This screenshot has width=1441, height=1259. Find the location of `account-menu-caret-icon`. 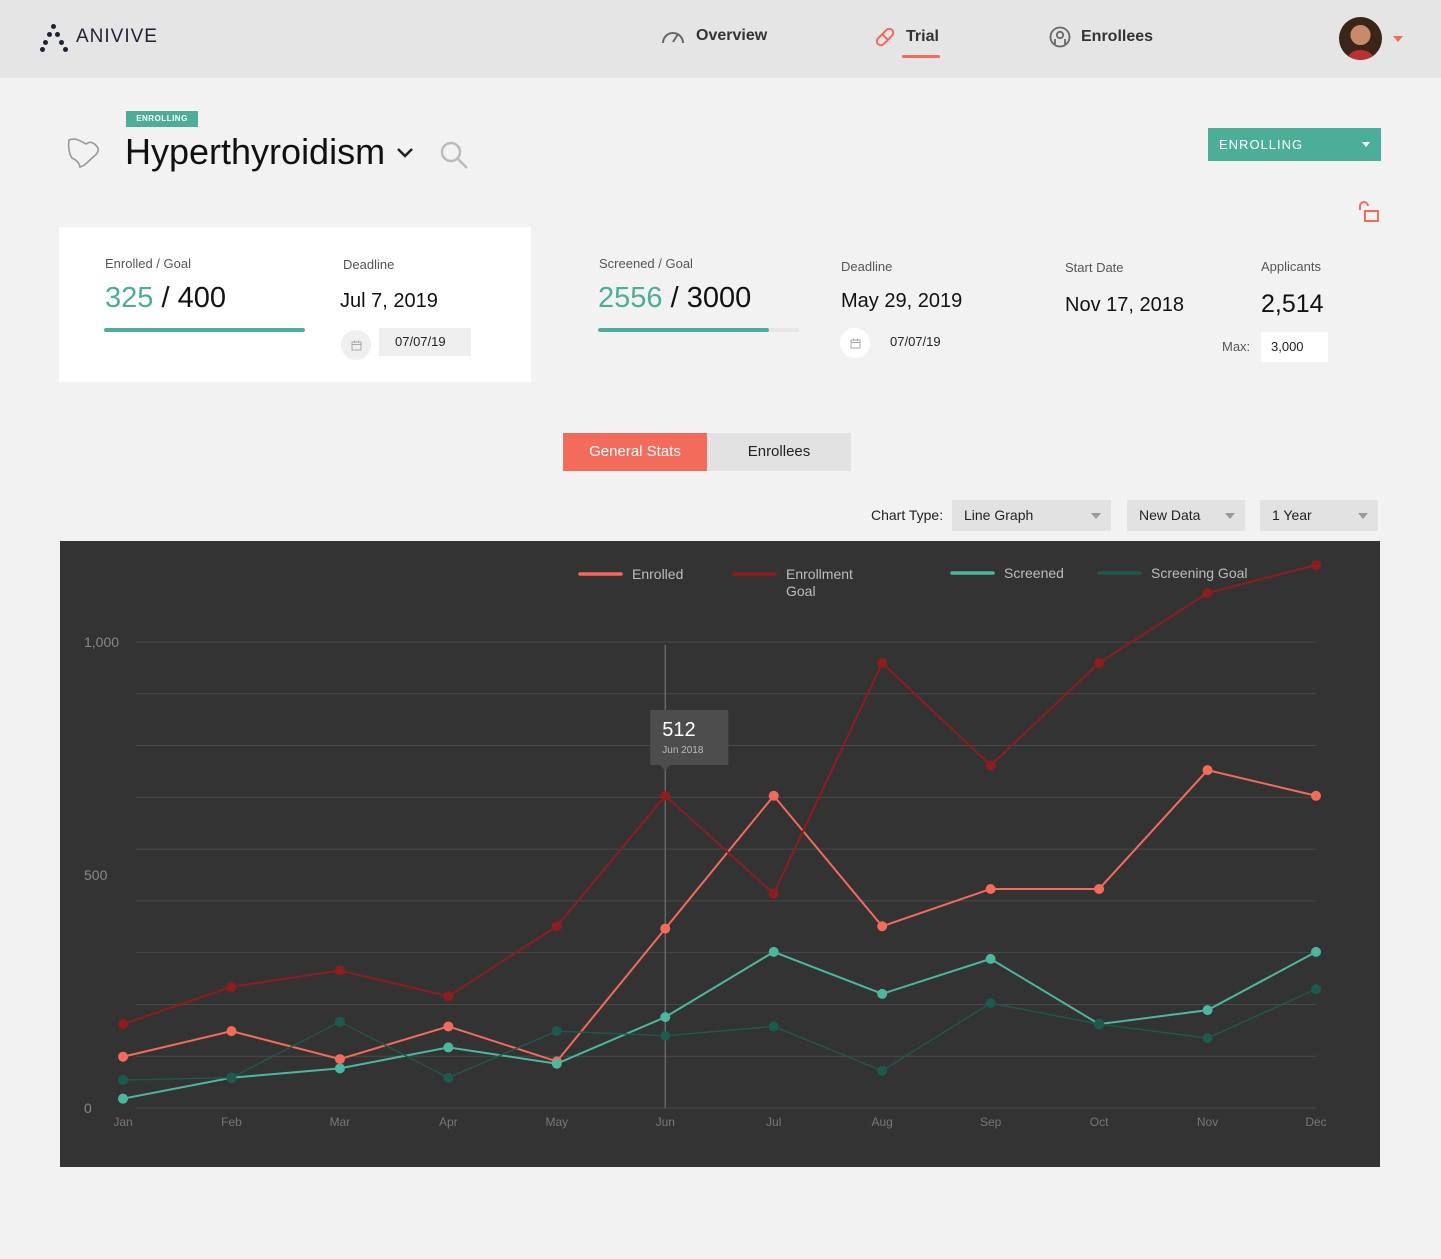

account-menu-caret-icon is located at coordinates (1398, 39).